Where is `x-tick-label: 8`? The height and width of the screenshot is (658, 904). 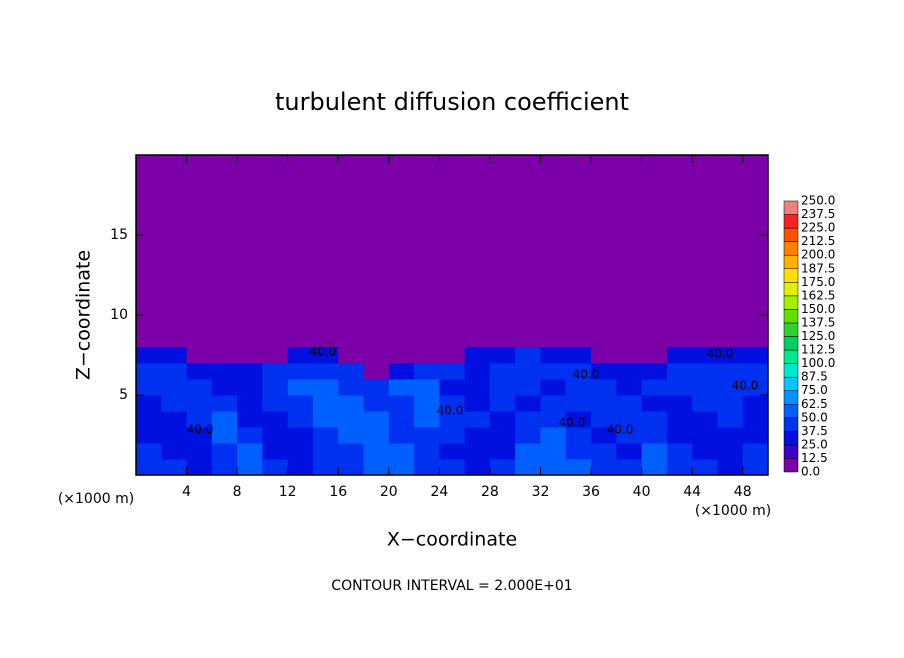 x-tick-label: 8 is located at coordinates (237, 492).